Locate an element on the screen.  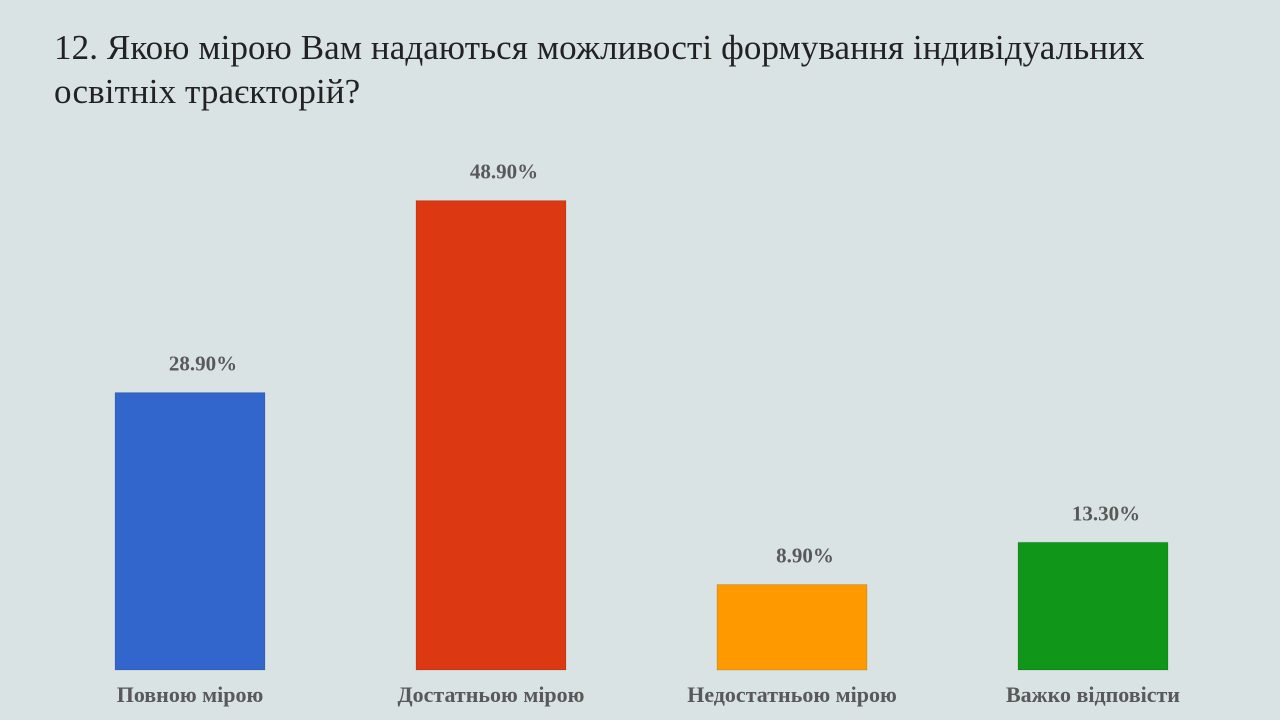
category-label-4: Важко відповісти is located at coordinates (1093, 694).